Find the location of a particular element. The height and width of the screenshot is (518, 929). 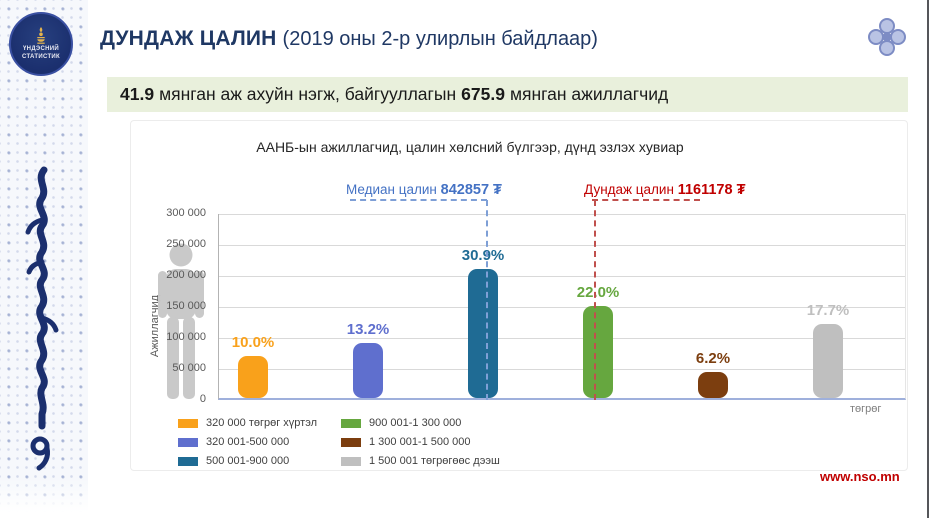

bar-value-label: 30.9% is located at coordinates (483, 255).